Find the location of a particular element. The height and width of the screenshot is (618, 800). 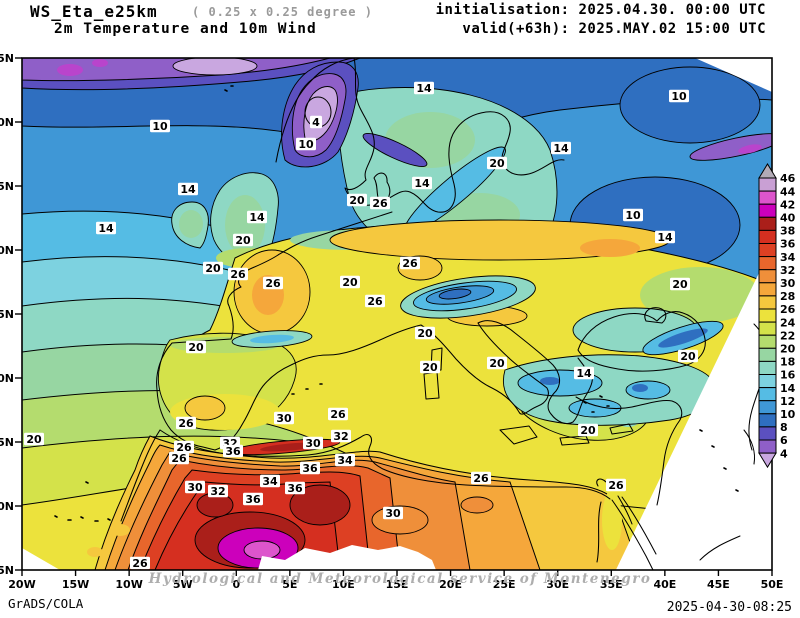

lon-tick-label: 20E is located at coordinates (450, 584).